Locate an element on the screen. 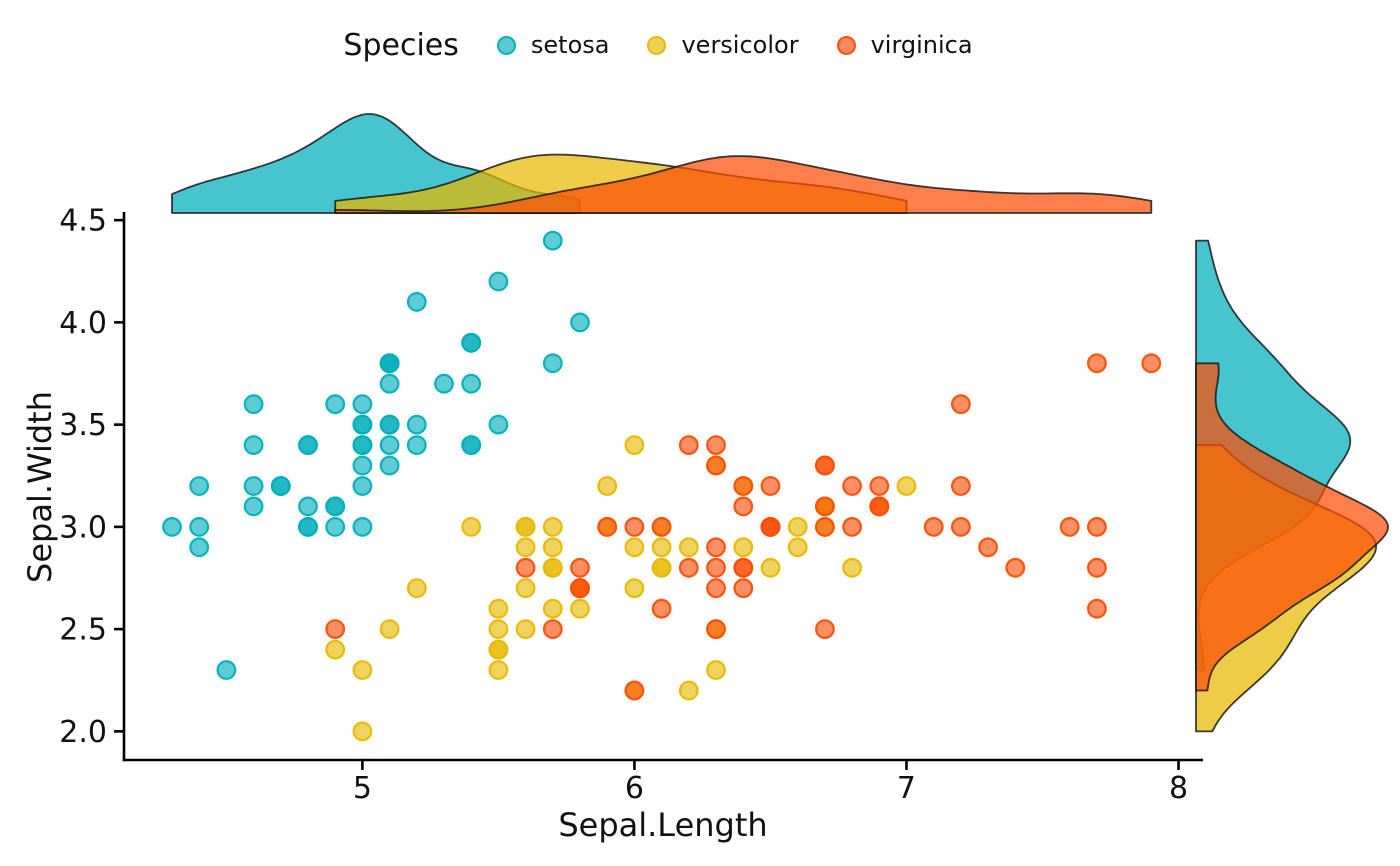  y-tick-label: 4.0 is located at coordinates (83, 323).